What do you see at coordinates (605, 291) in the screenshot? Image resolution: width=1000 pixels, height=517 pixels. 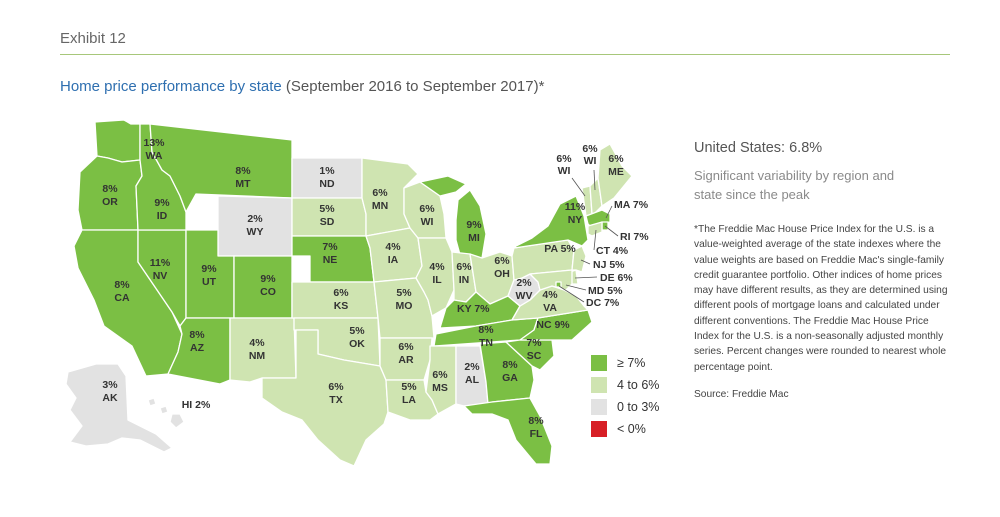 I see `state-label-md: MD 5%` at bounding box center [605, 291].